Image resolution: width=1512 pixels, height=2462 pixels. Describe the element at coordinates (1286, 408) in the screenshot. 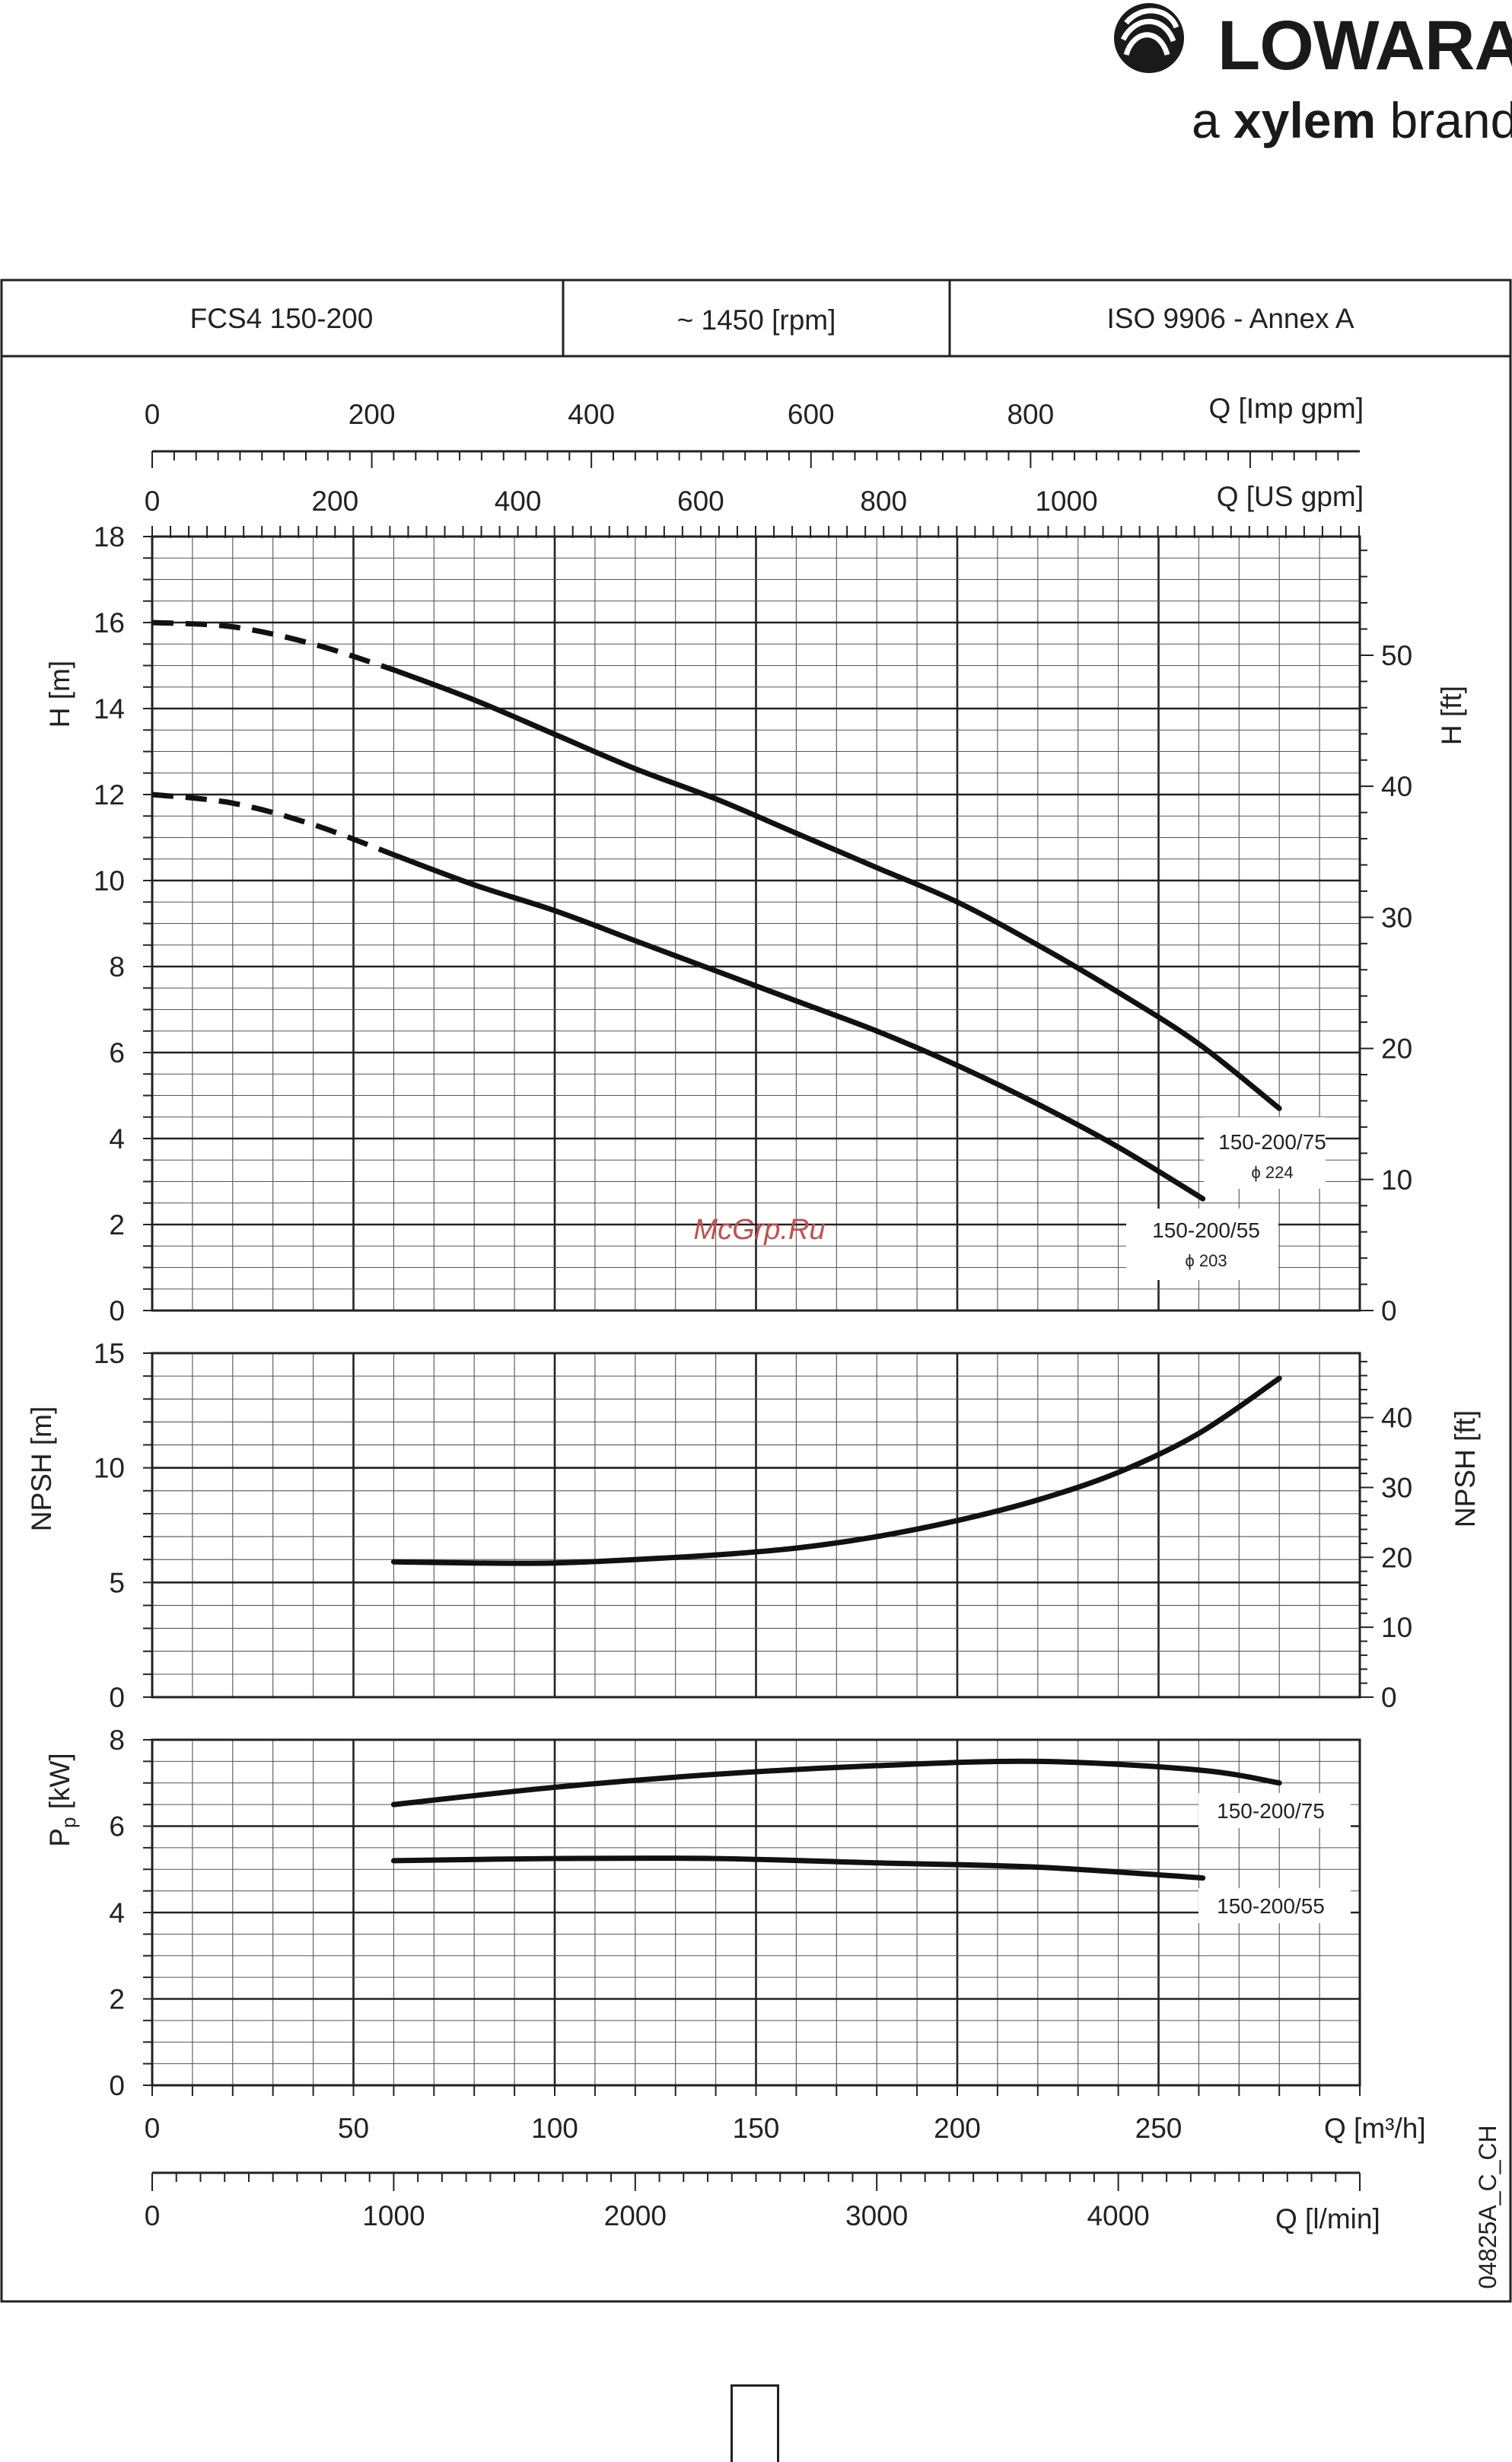

I see `q-imp-axis-label: Q [Imp gpm]` at that location.